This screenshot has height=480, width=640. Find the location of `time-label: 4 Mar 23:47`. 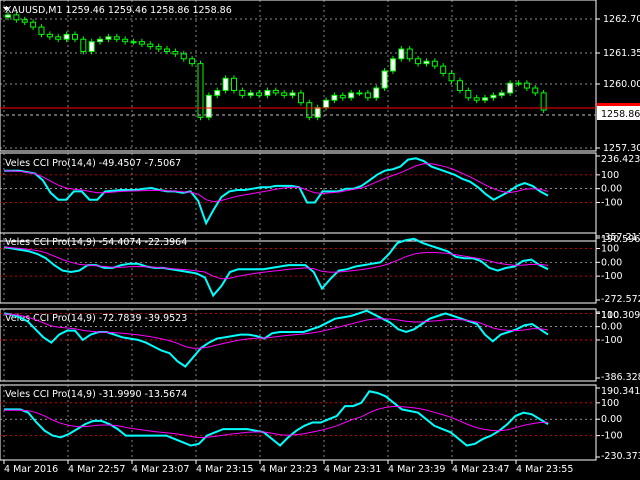

time-label: 4 Mar 23:47 is located at coordinates (480, 469).